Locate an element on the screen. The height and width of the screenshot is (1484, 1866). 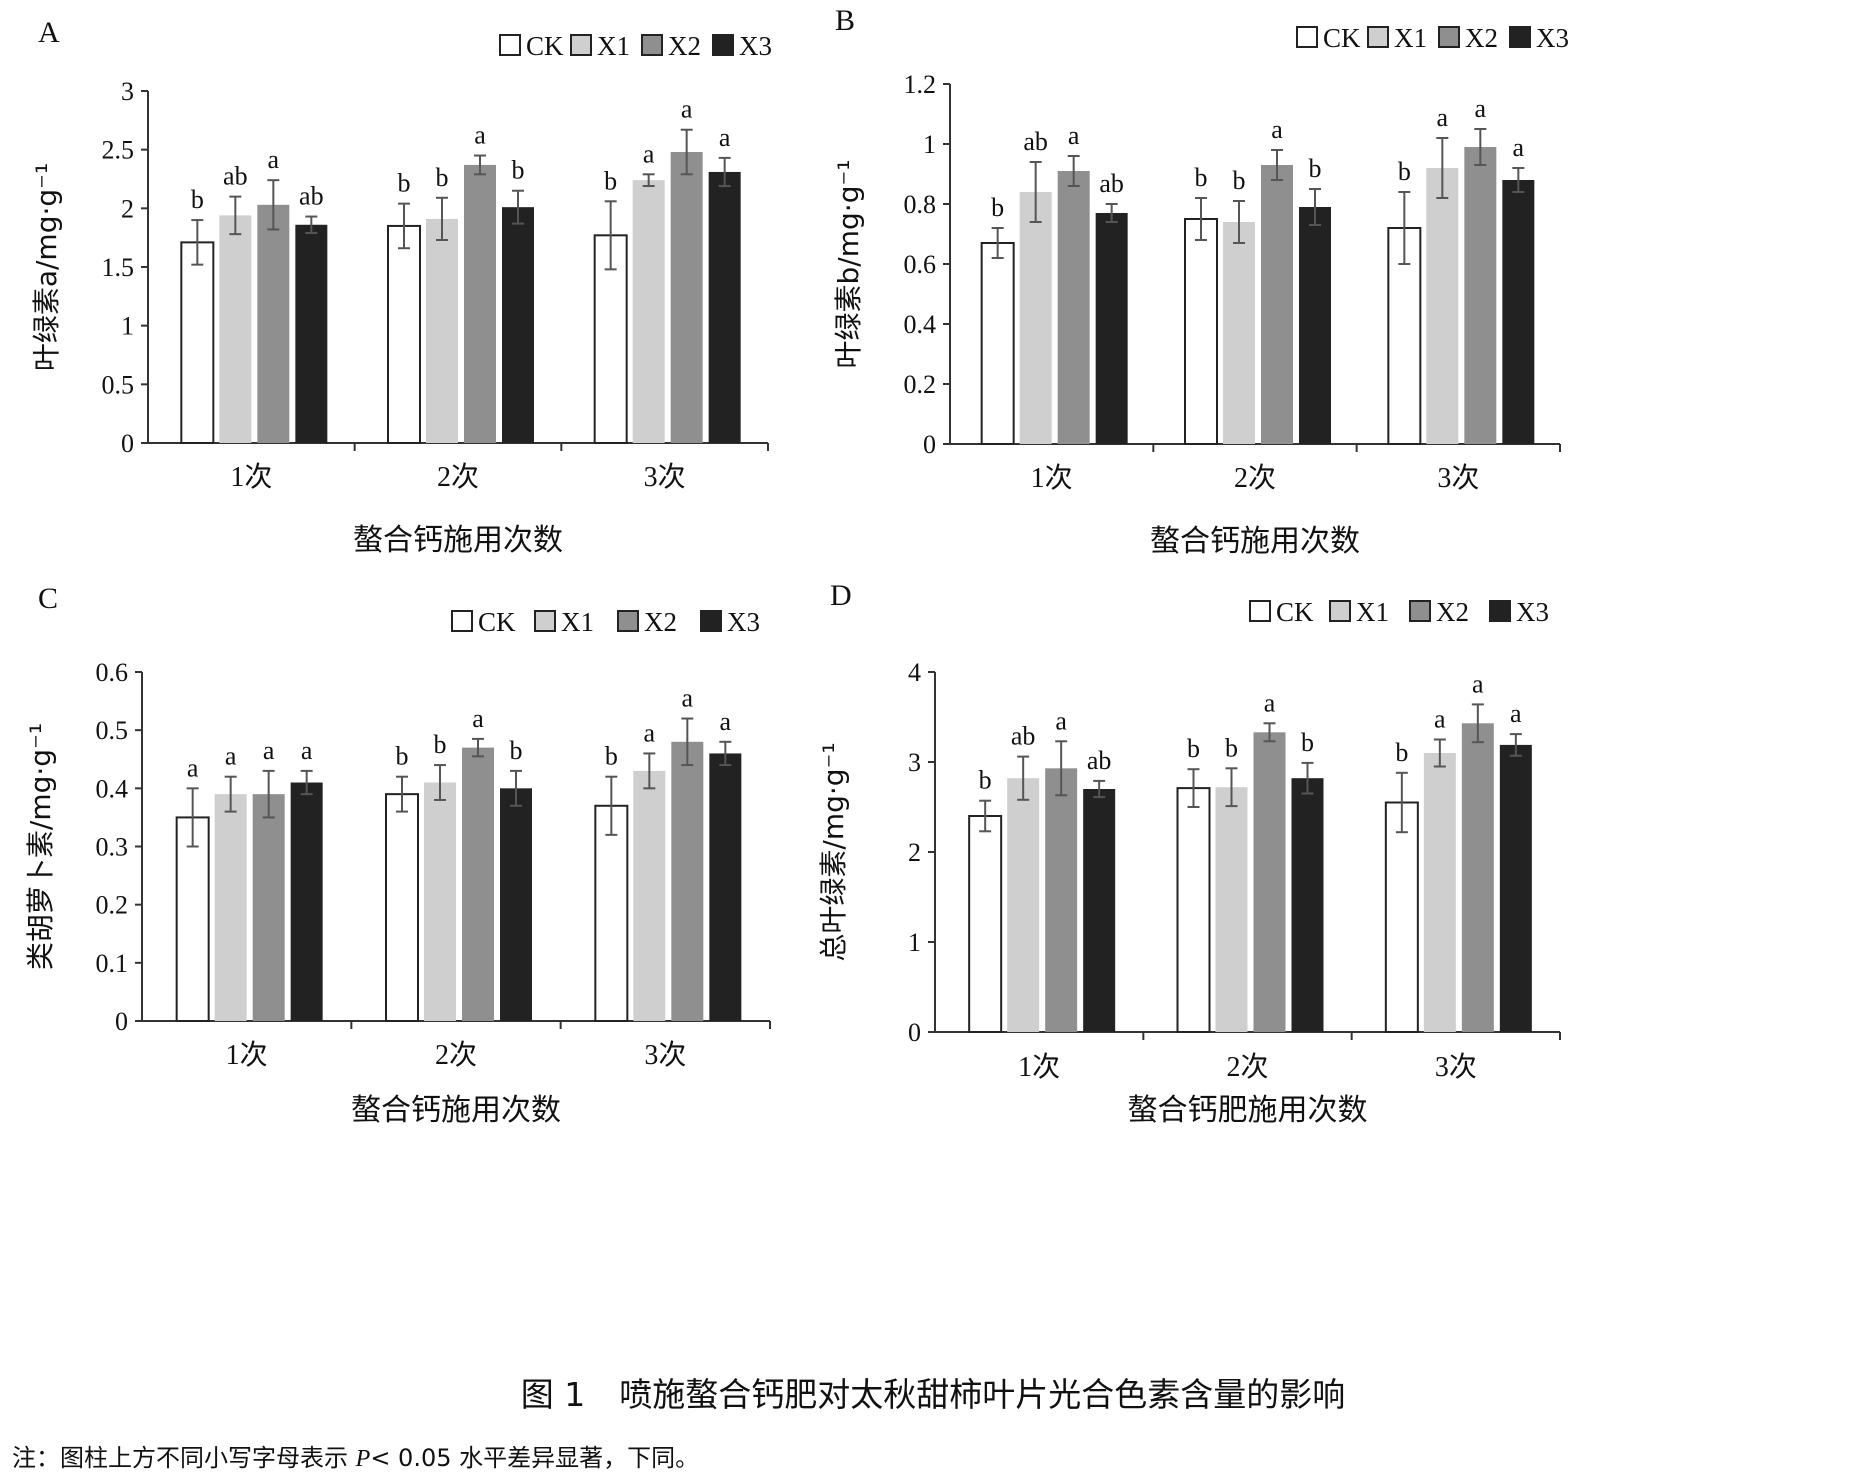
y-axis-title: 叶绿素a/mg·g⁻¹ is located at coordinates (46, 267).